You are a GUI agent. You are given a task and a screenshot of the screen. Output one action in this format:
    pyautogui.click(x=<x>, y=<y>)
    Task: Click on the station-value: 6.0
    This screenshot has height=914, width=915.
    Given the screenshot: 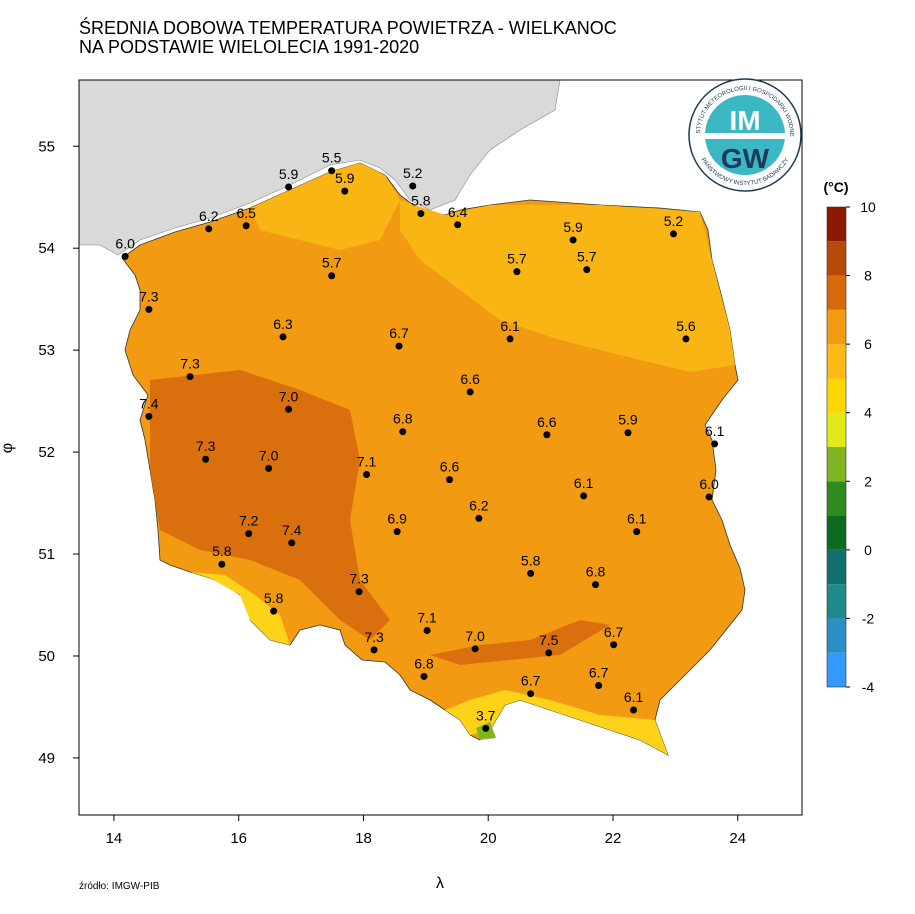 What is the action you would take?
    pyautogui.click(x=709, y=484)
    